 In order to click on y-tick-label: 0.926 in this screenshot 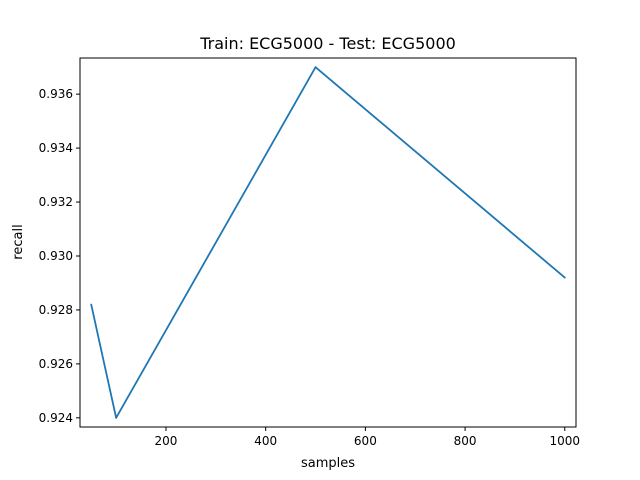, I will do `click(56, 364)`.